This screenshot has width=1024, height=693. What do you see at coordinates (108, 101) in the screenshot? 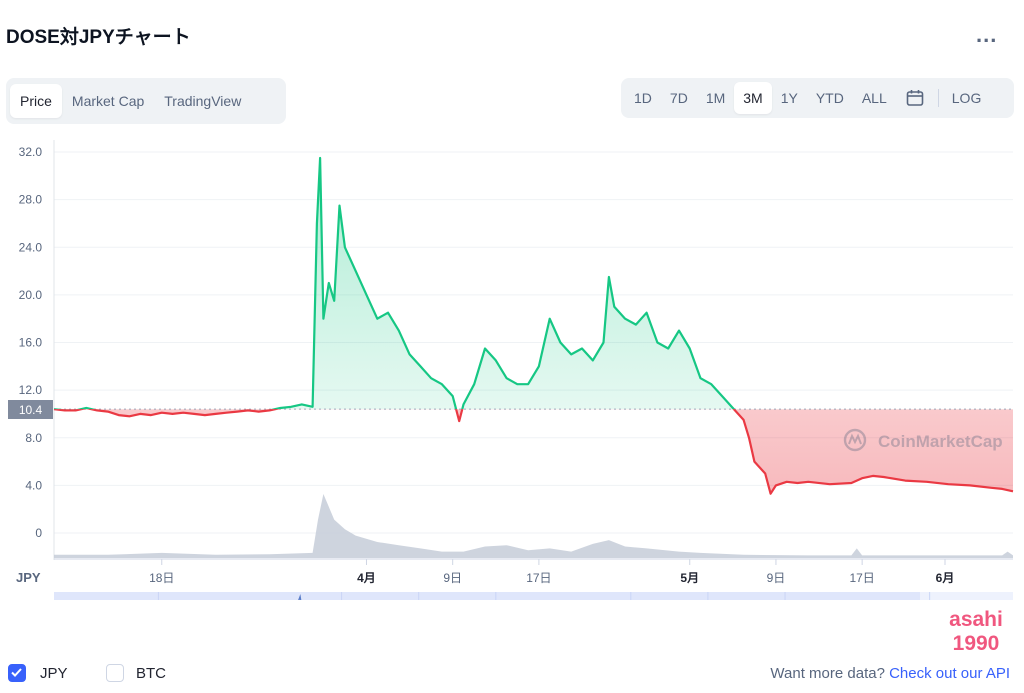
I see `tab-market-cap: Market Cap` at bounding box center [108, 101].